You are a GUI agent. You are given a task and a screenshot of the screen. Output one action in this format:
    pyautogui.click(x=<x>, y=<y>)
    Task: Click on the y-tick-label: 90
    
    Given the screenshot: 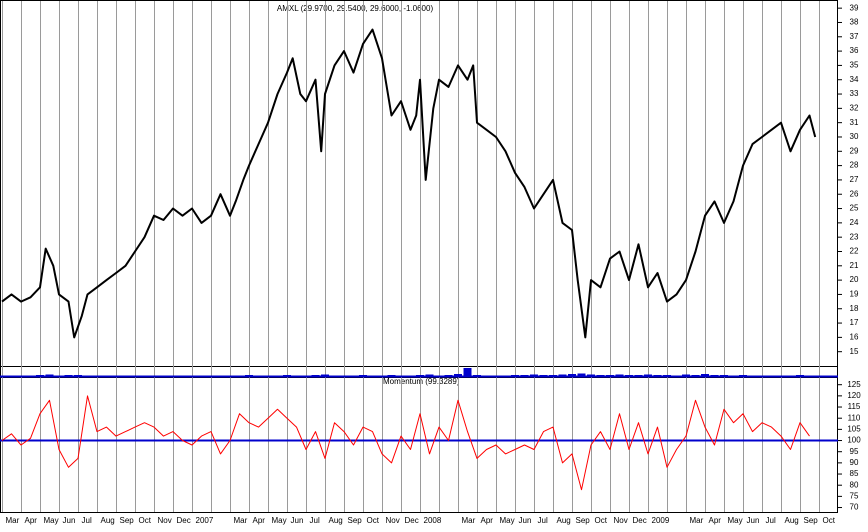 What is the action you would take?
    pyautogui.click(x=854, y=462)
    